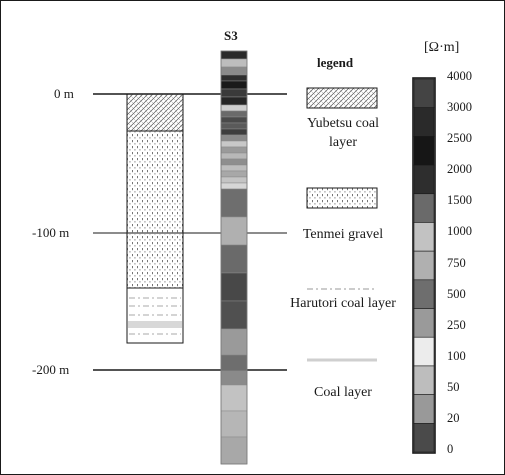 The height and width of the screenshot is (475, 505). I want to click on geologic-column, so click(155, 218).